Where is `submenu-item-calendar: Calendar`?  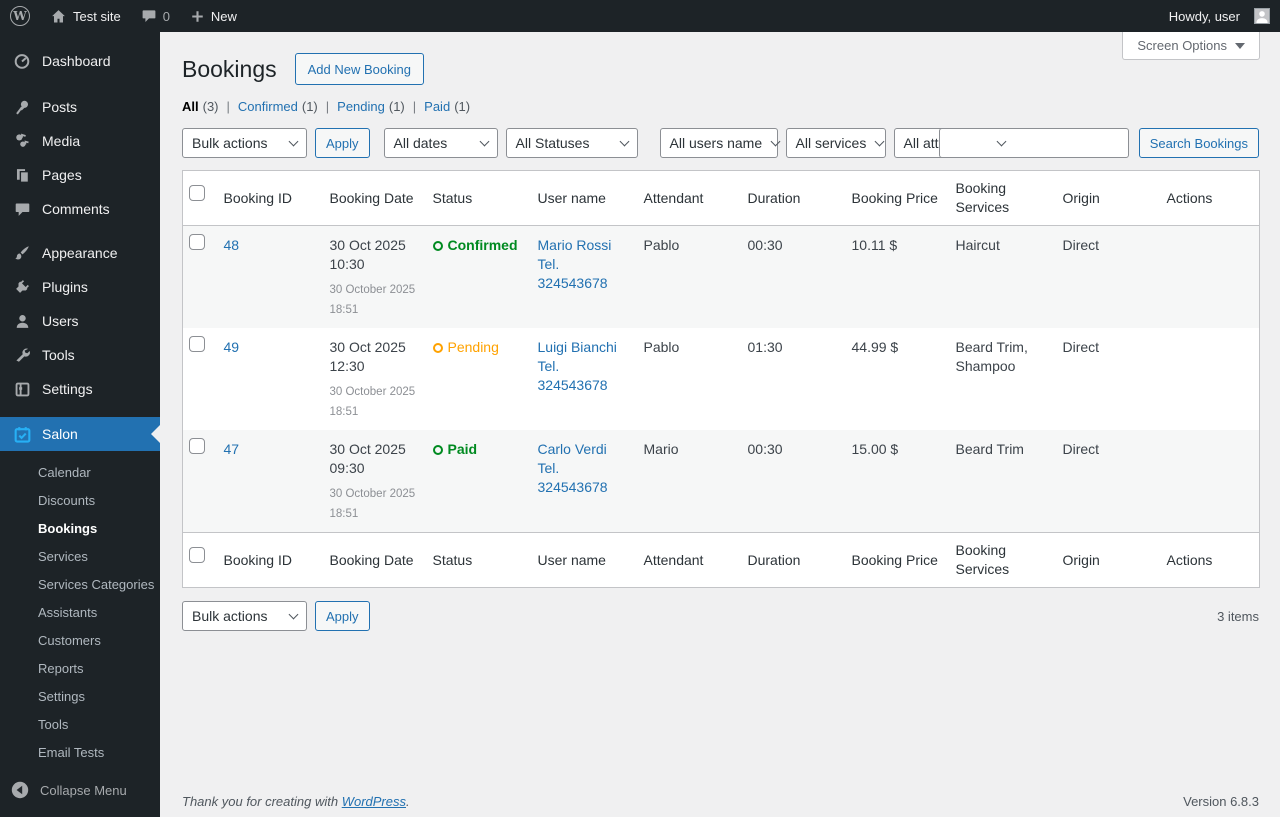
submenu-item-calendar: Calendar is located at coordinates (80, 472).